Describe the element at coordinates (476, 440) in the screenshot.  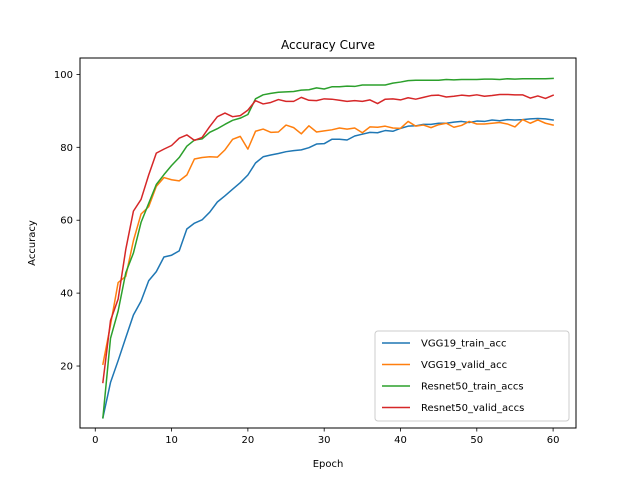
I see `x-tick-label: 50` at that location.